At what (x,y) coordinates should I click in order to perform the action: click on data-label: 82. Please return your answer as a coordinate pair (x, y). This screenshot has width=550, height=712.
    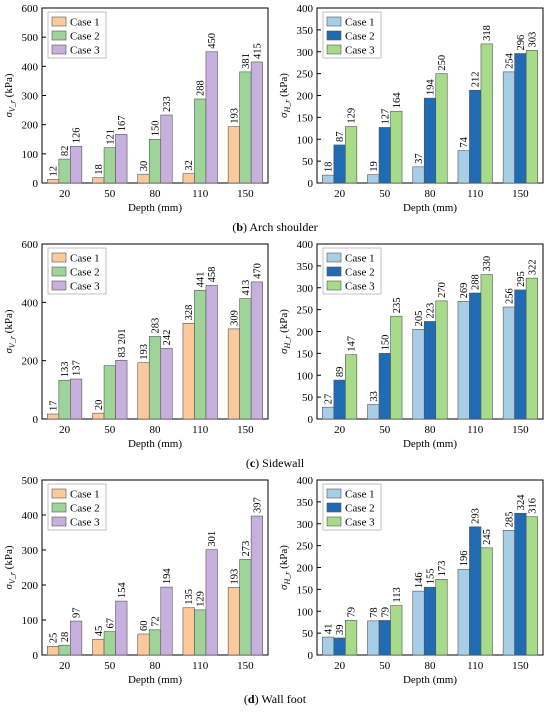
    Looking at the image, I should click on (65, 151).